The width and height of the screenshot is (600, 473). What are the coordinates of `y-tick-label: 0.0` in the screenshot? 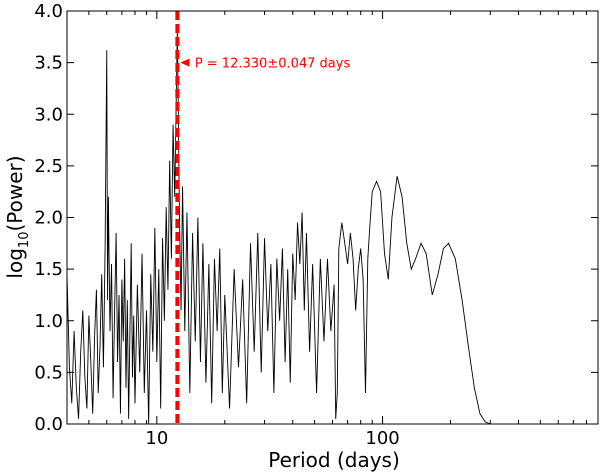 It's located at (48, 424).